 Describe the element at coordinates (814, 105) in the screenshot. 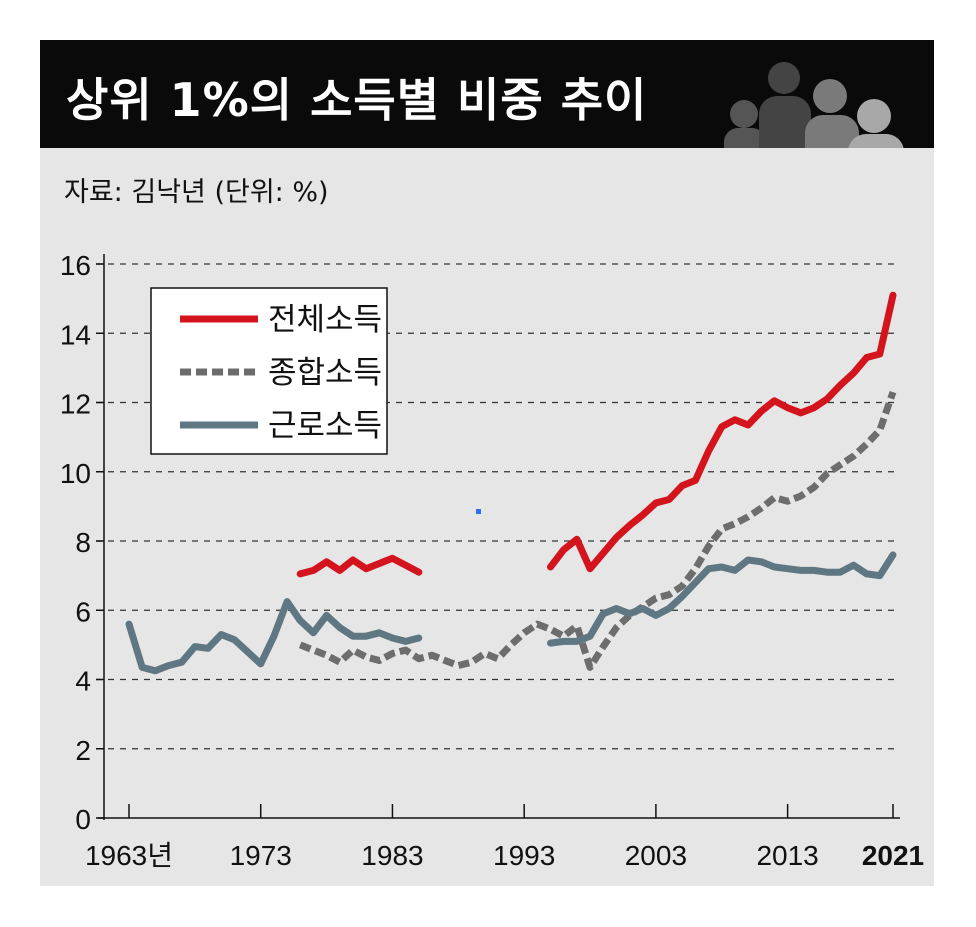

I see `people-silhouette-icon` at that location.